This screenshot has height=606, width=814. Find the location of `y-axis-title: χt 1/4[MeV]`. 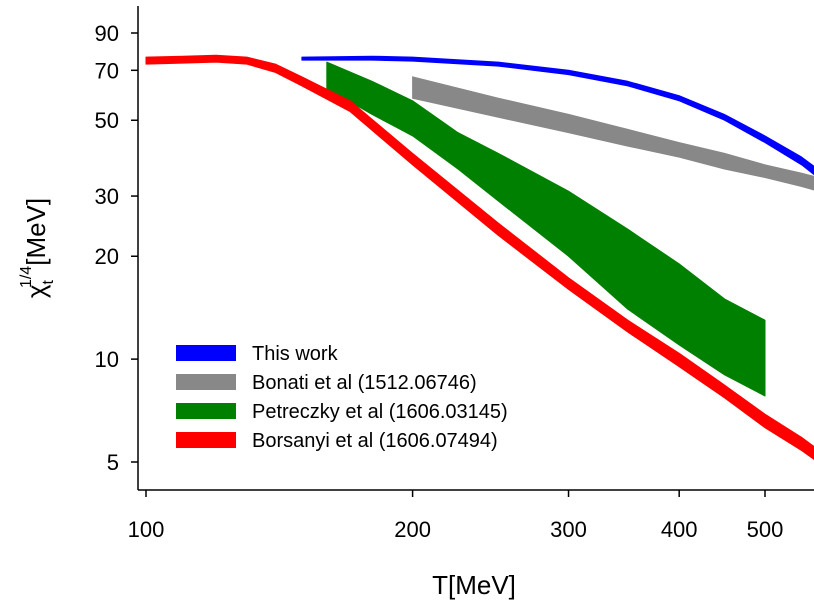

y-axis-title: χt 1/4[MeV] is located at coordinates (37, 248).